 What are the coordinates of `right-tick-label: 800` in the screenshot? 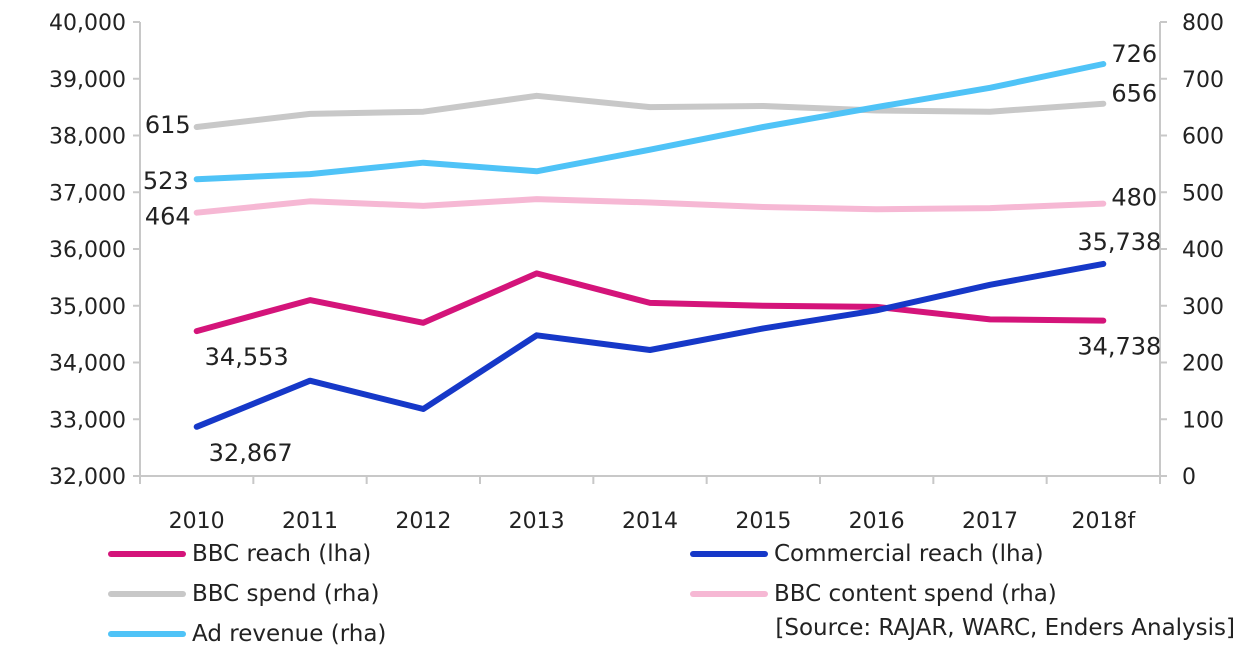 It's located at (1203, 23).